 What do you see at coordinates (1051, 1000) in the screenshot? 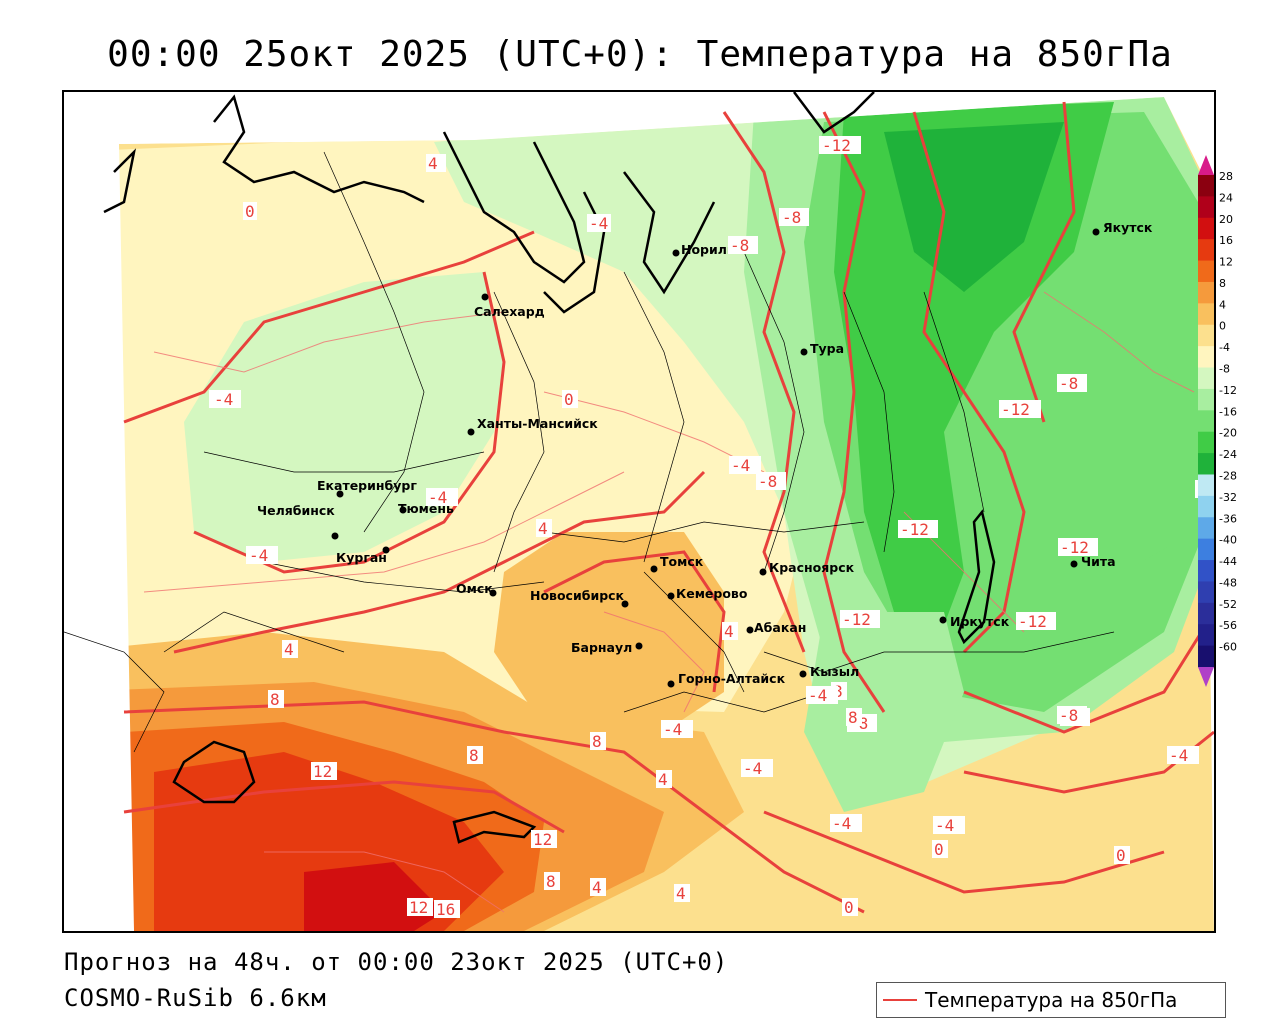
I see `map-legend: Температура на 850гПа` at bounding box center [1051, 1000].